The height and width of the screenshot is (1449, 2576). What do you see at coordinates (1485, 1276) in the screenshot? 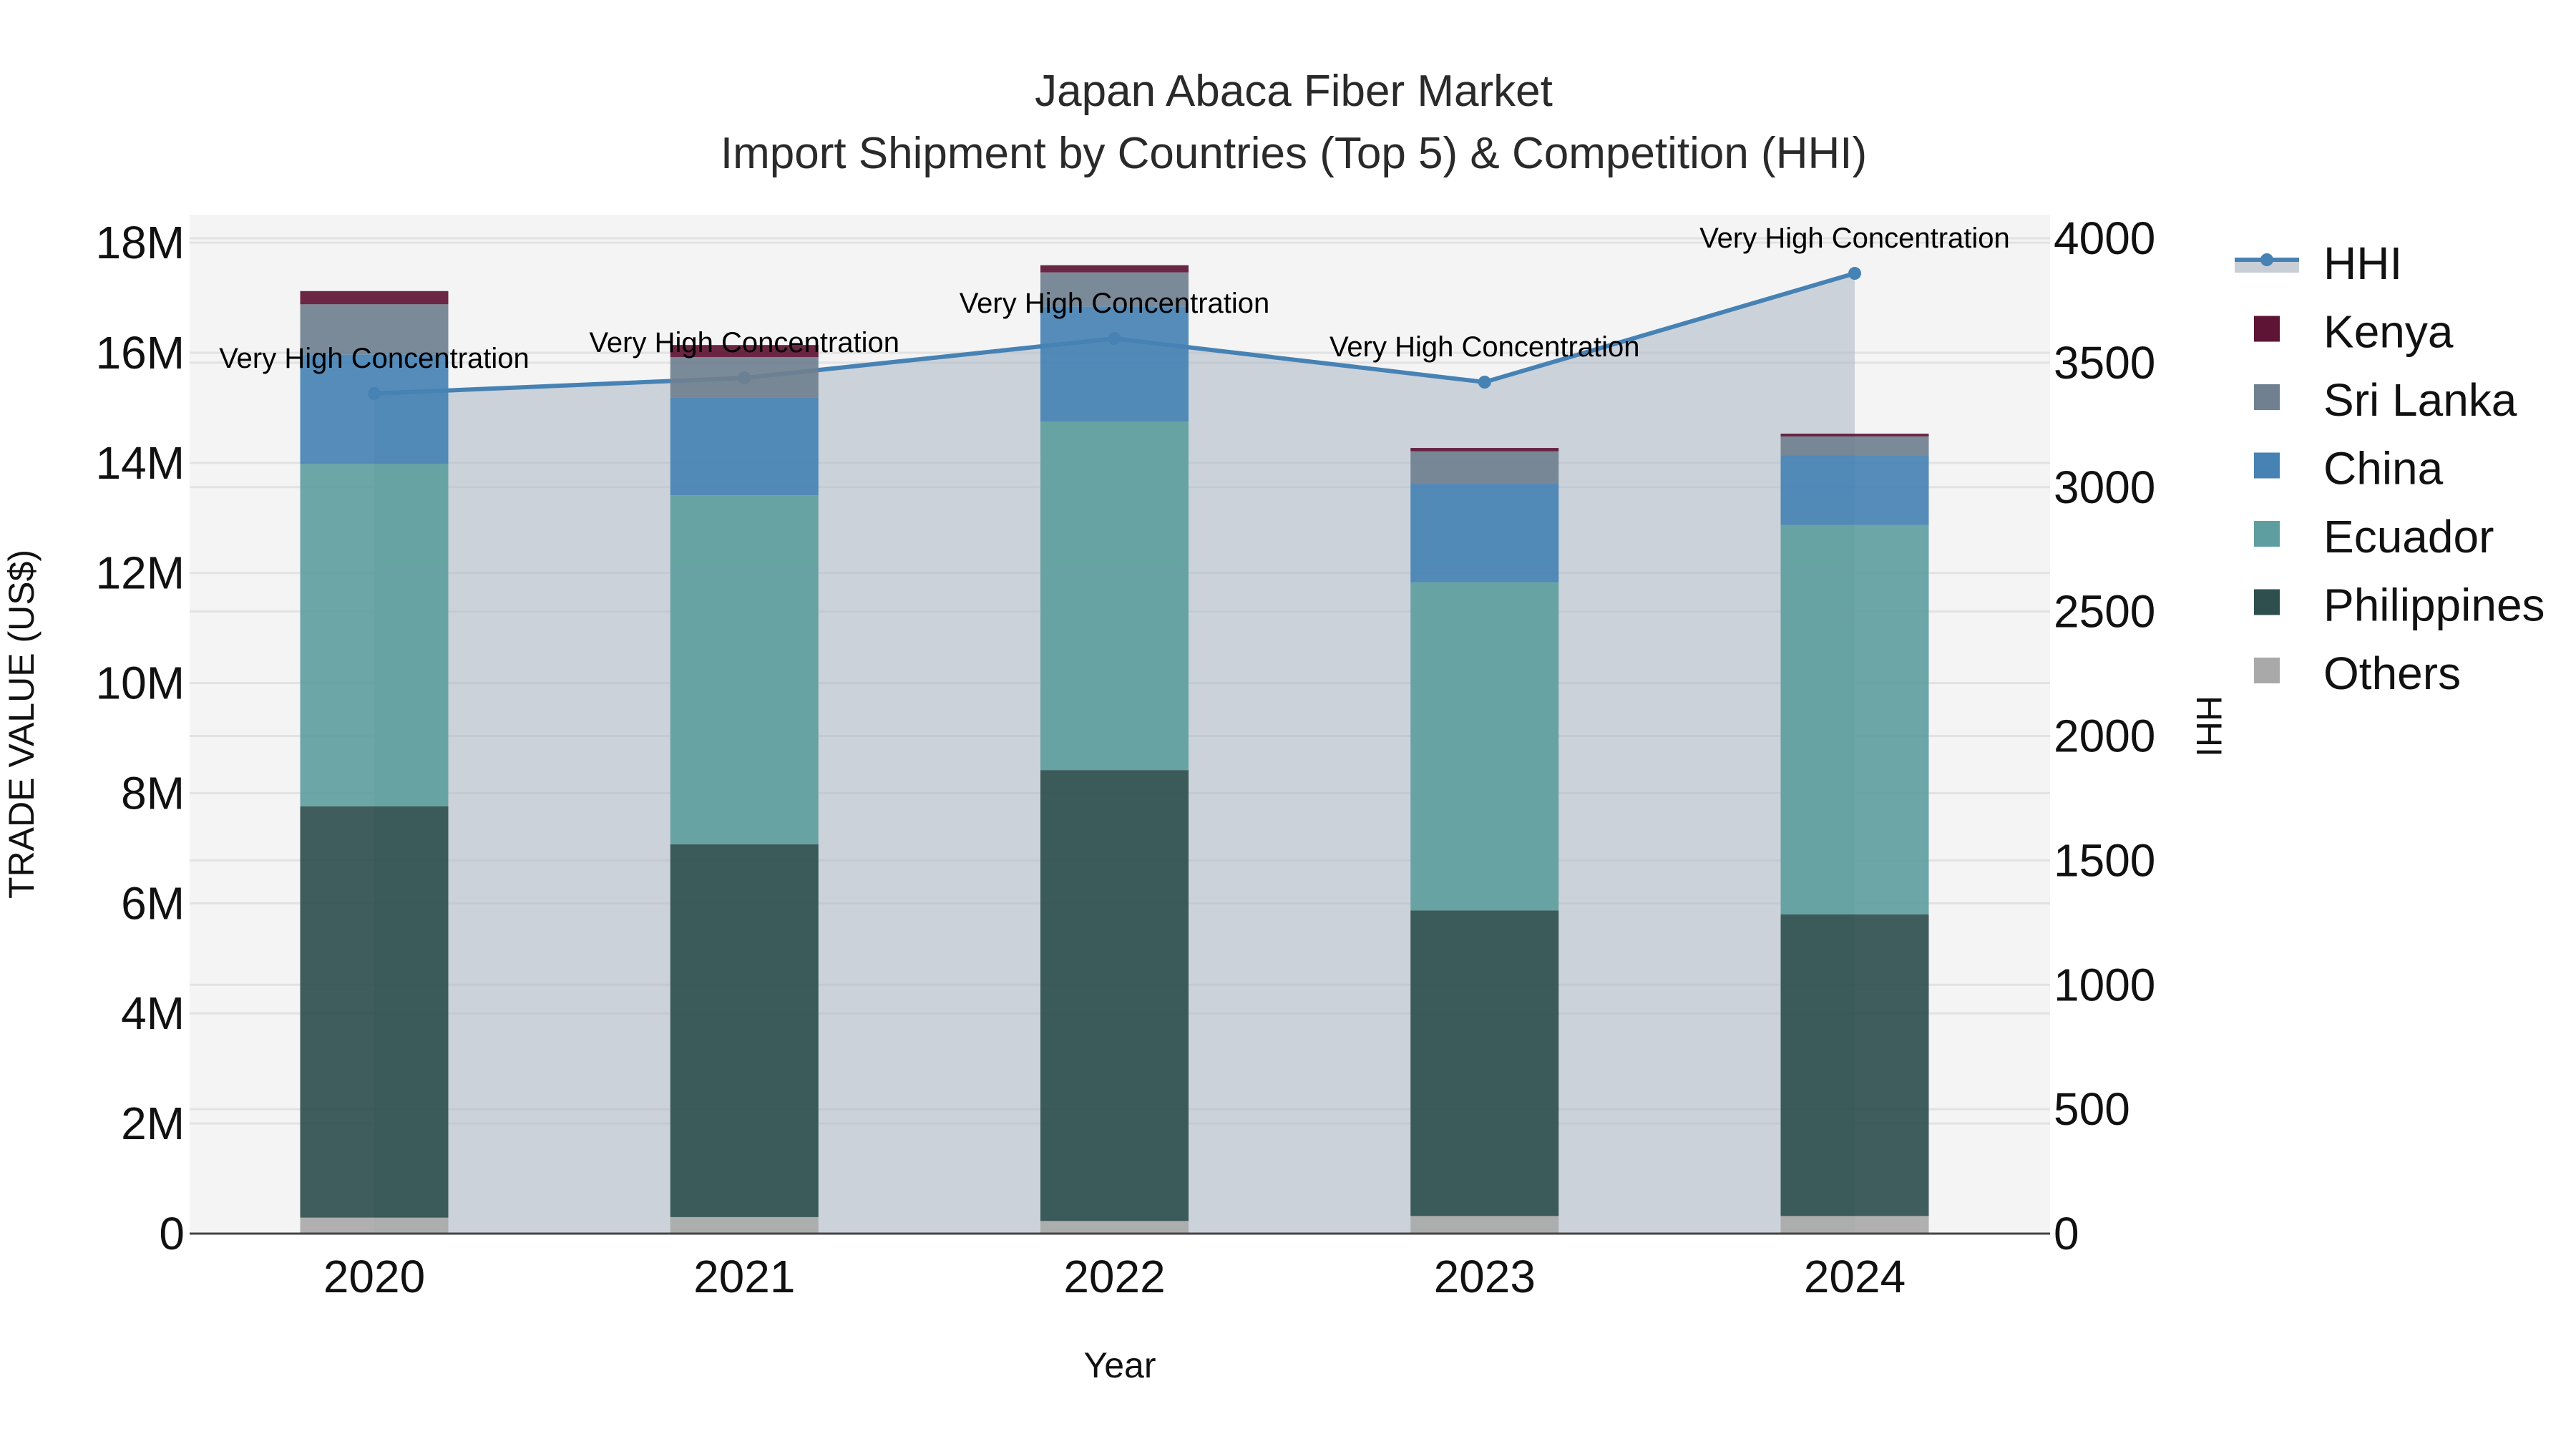
I see `x-tick: 2023` at bounding box center [1485, 1276].